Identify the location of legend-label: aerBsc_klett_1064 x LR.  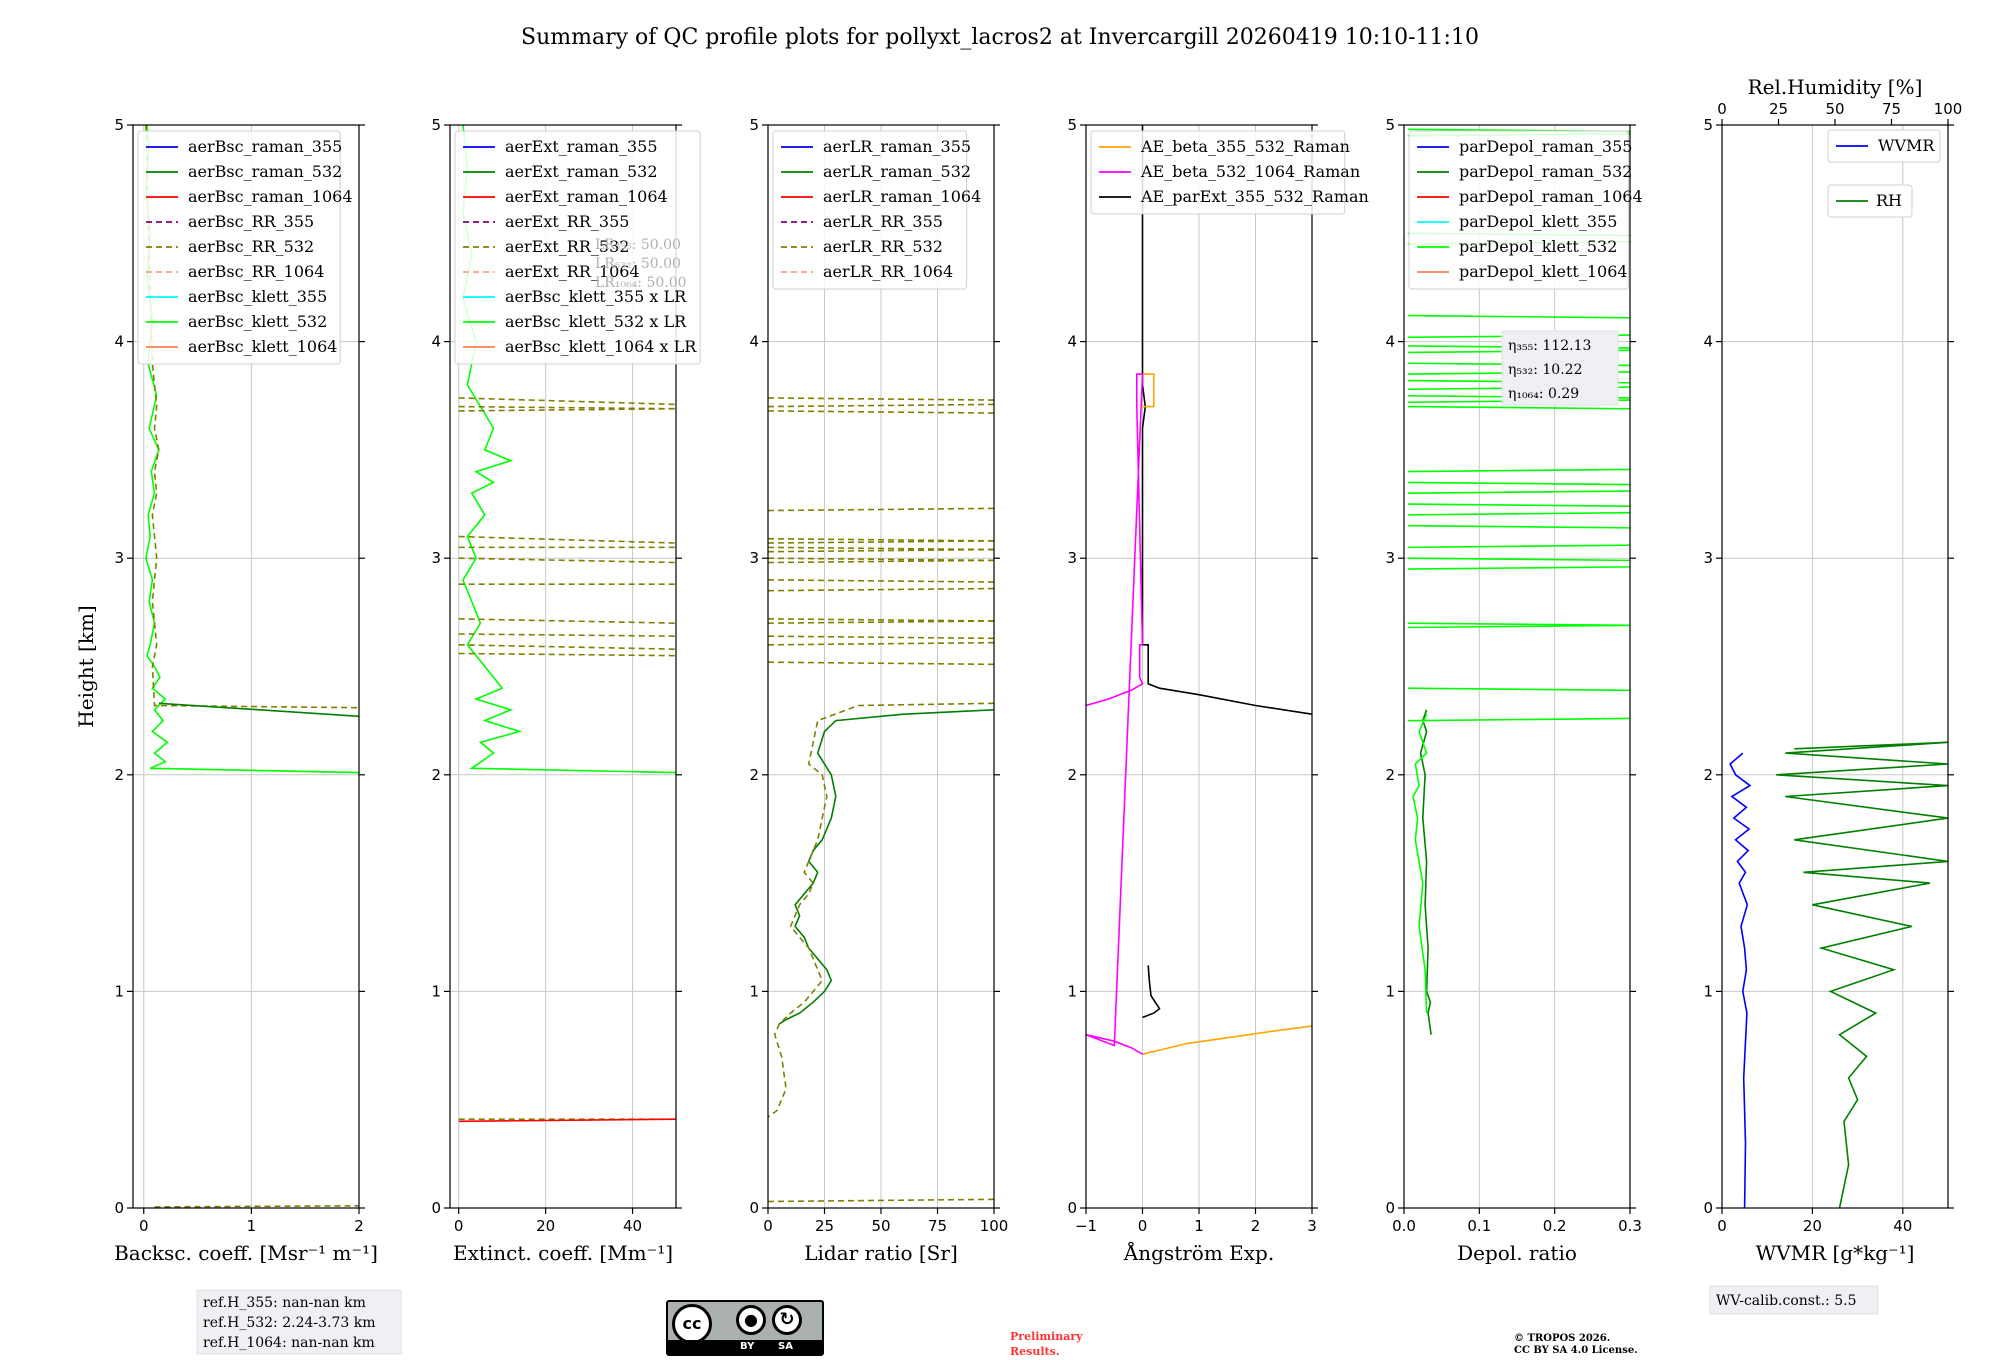
(601, 346).